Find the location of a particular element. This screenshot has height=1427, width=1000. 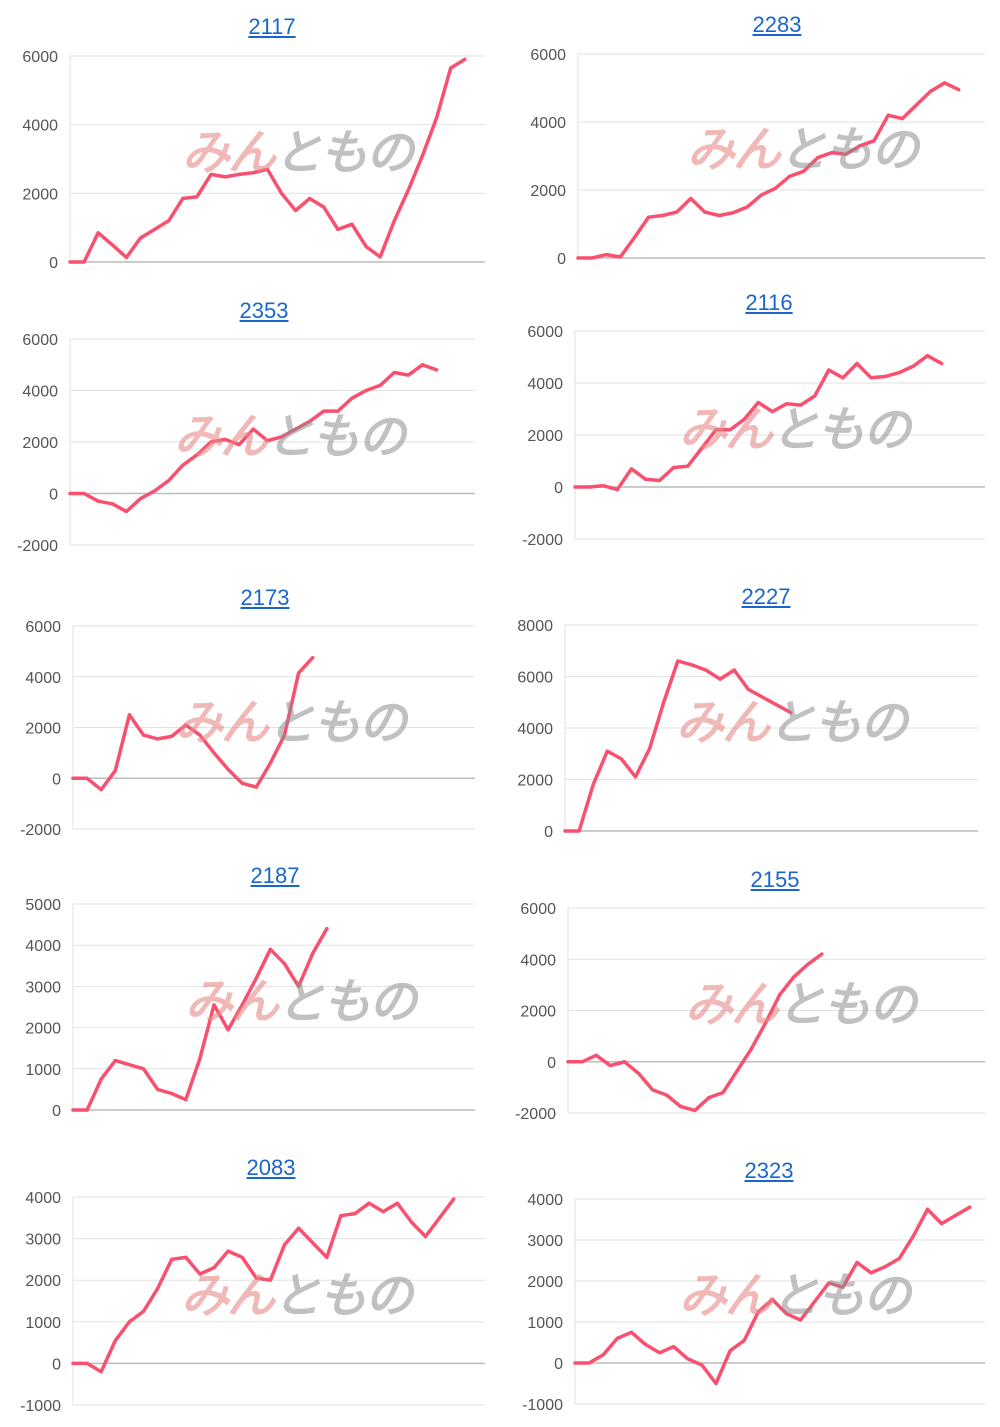

y-tick-label: 6000 is located at coordinates (545, 332).